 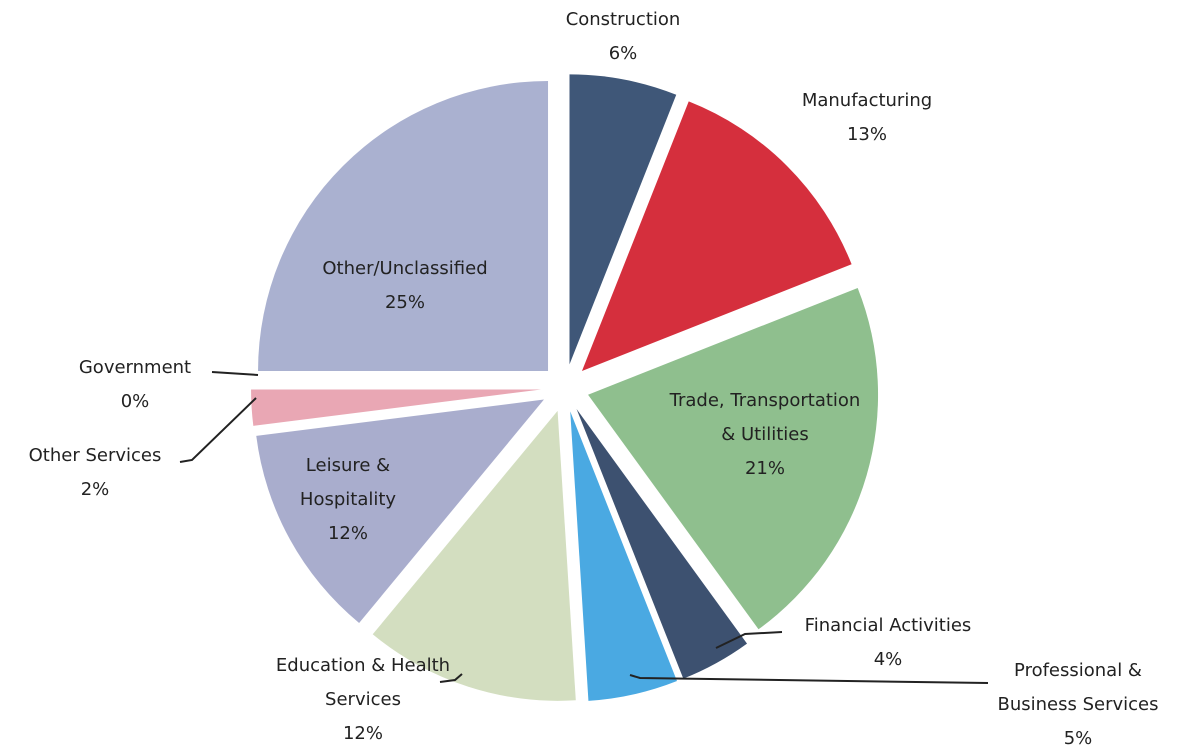 What do you see at coordinates (888, 643) in the screenshot?
I see `slice-label: Financial Activities 4%` at bounding box center [888, 643].